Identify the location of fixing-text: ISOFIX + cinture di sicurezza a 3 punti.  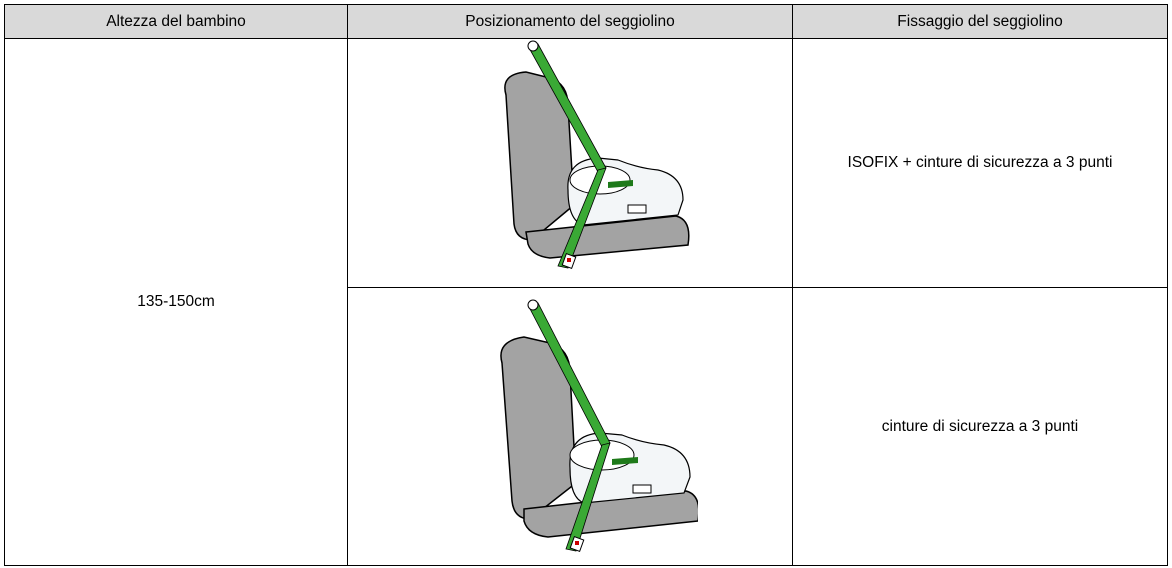
(980, 162).